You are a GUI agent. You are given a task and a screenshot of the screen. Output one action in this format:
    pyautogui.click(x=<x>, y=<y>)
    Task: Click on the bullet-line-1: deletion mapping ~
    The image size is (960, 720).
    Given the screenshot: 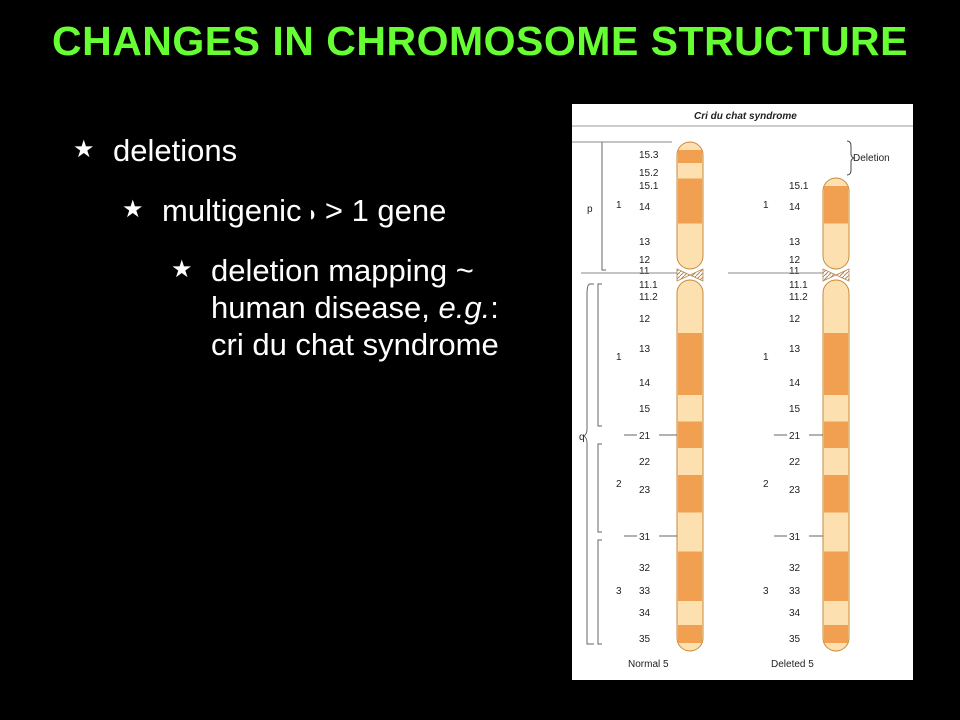 What is the action you would take?
    pyautogui.click(x=342, y=270)
    